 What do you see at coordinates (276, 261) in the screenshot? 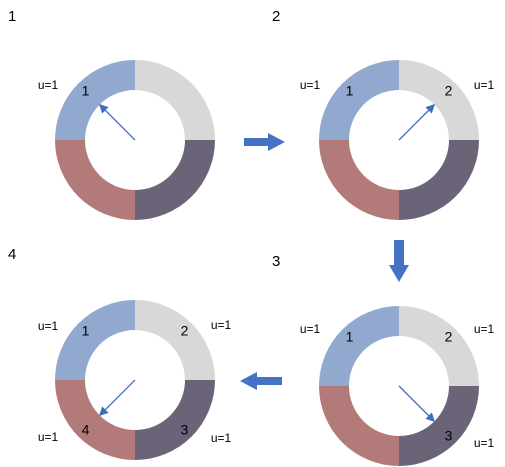
I see `step-number: 3` at bounding box center [276, 261].